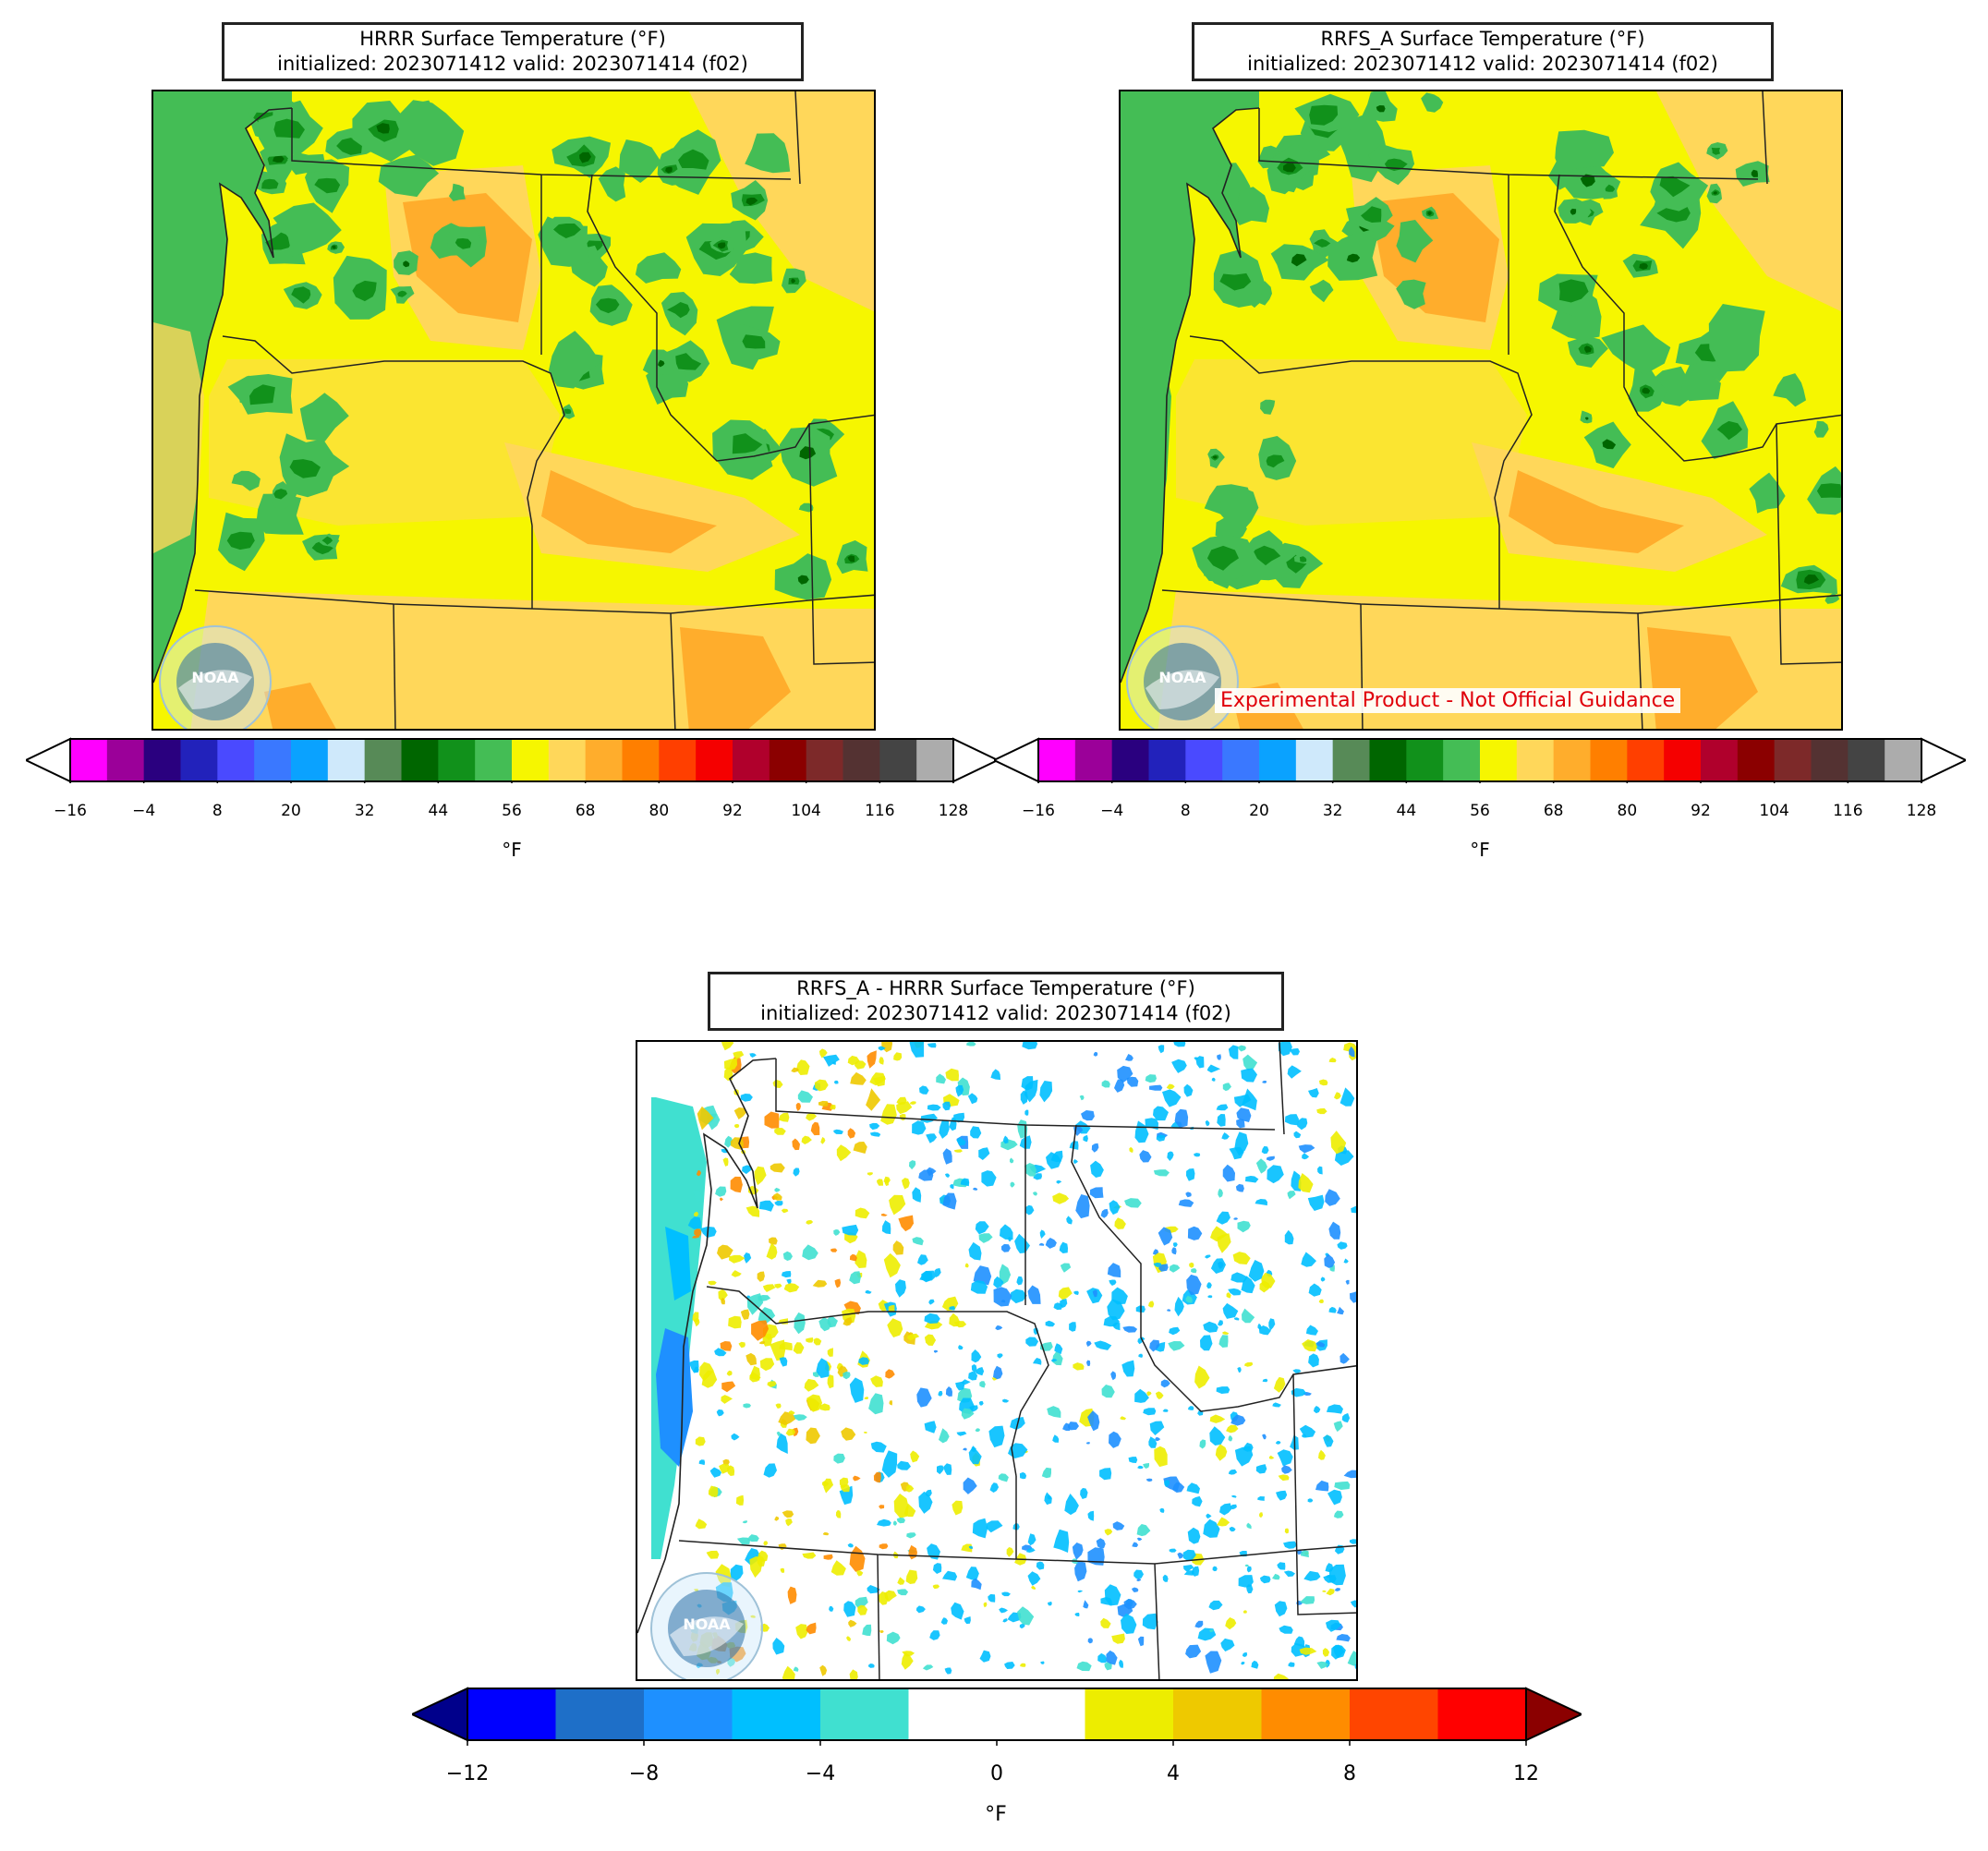 Image resolution: width=1988 pixels, height=1851 pixels. I want to click on hrrr-colorbar-ticks: −16 −4 8 20 32 44 56 68 80 92 104 116 128, so click(994, 816).